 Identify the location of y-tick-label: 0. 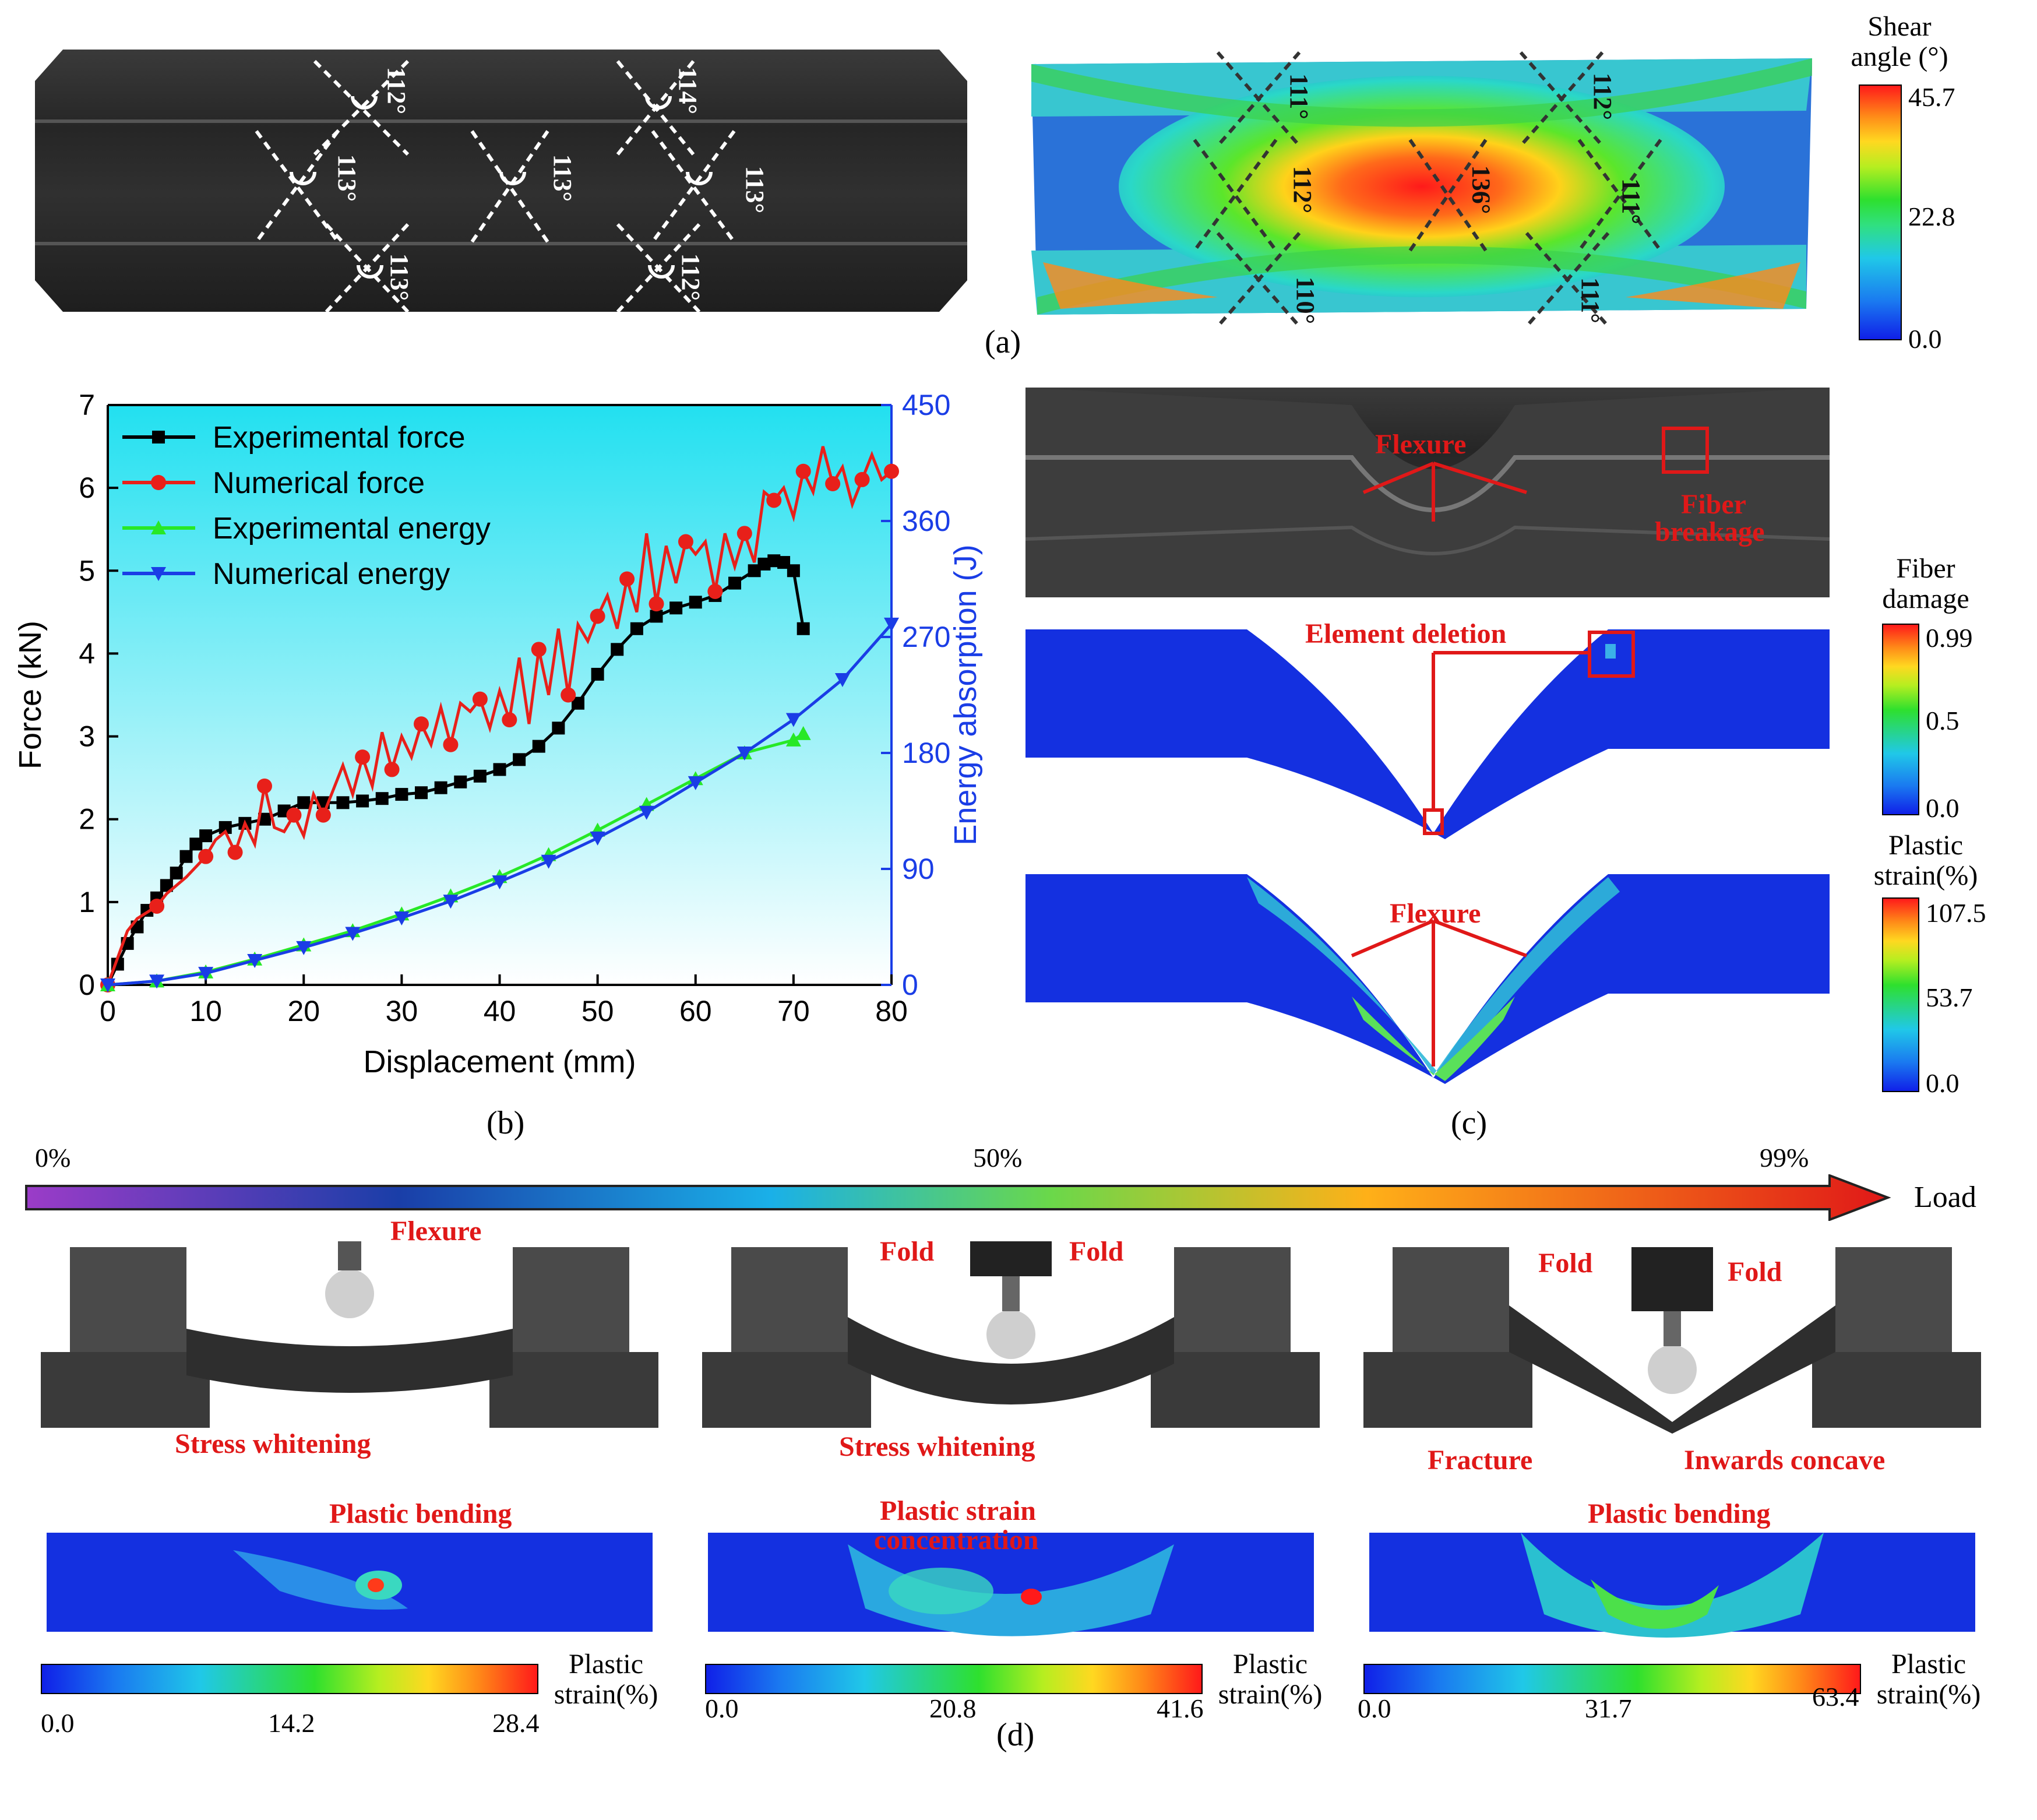
(87, 985).